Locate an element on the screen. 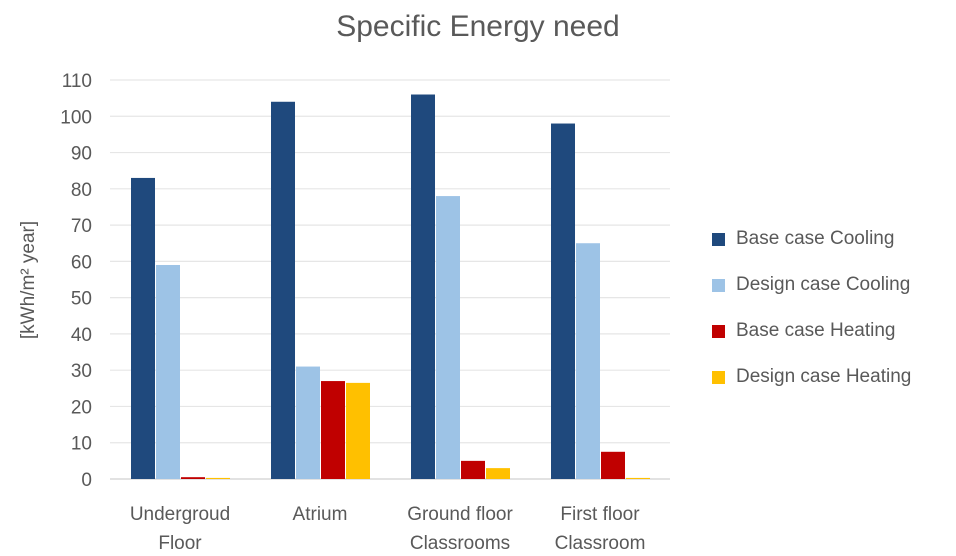  x-tick-label: Atrium is located at coordinates (320, 514).